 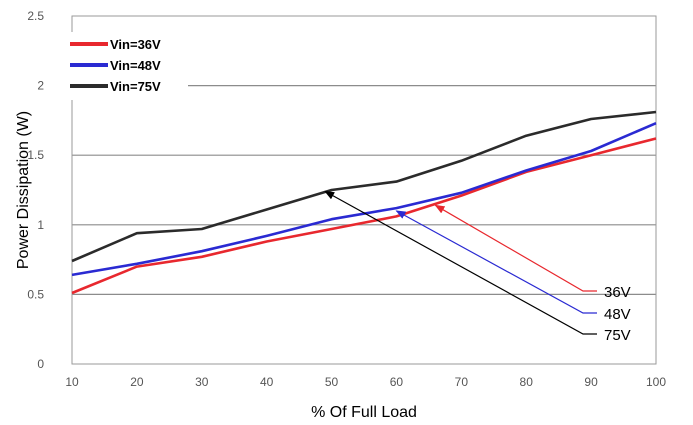 I want to click on x-tick-label: 30, so click(x=202, y=382).